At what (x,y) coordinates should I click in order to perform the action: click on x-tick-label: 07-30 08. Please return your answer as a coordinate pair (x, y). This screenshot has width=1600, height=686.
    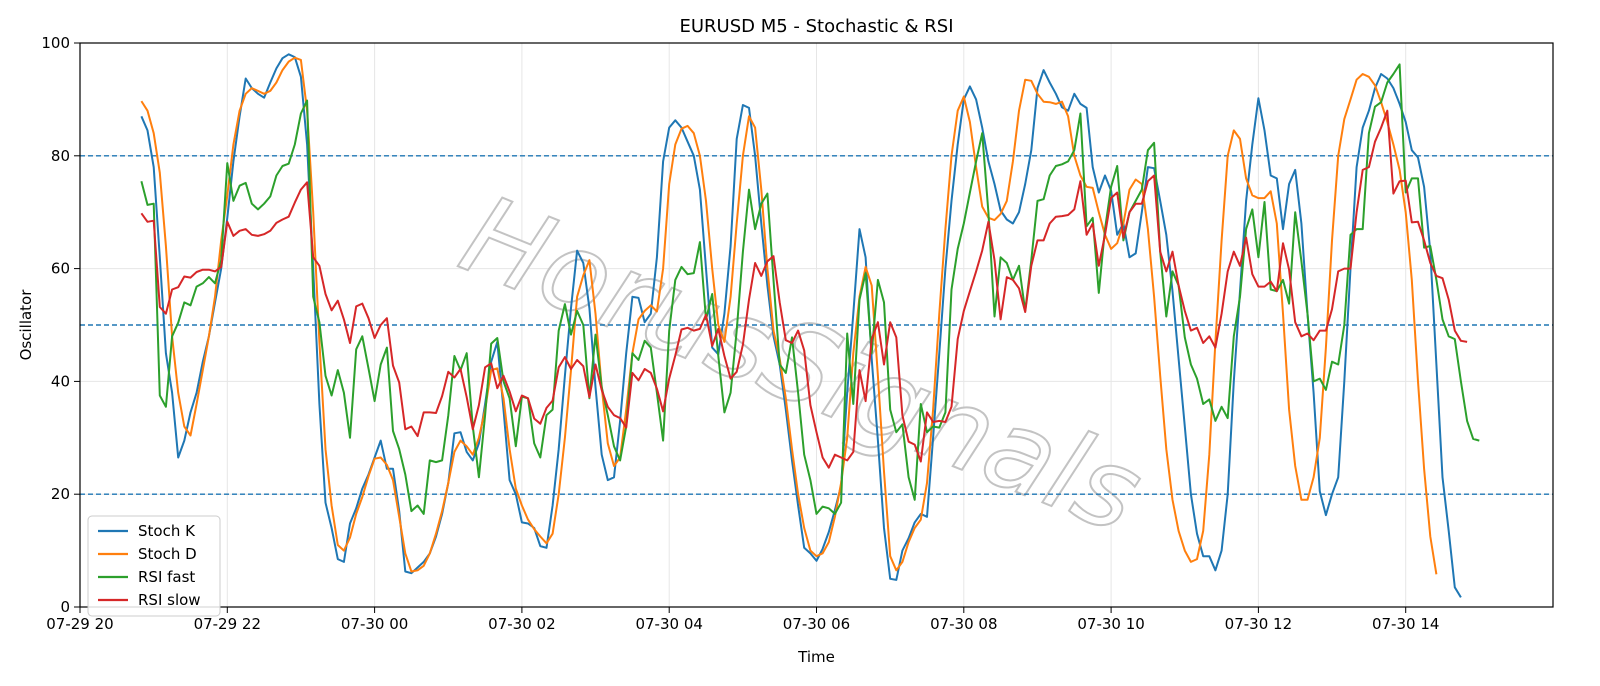
    Looking at the image, I should click on (963, 624).